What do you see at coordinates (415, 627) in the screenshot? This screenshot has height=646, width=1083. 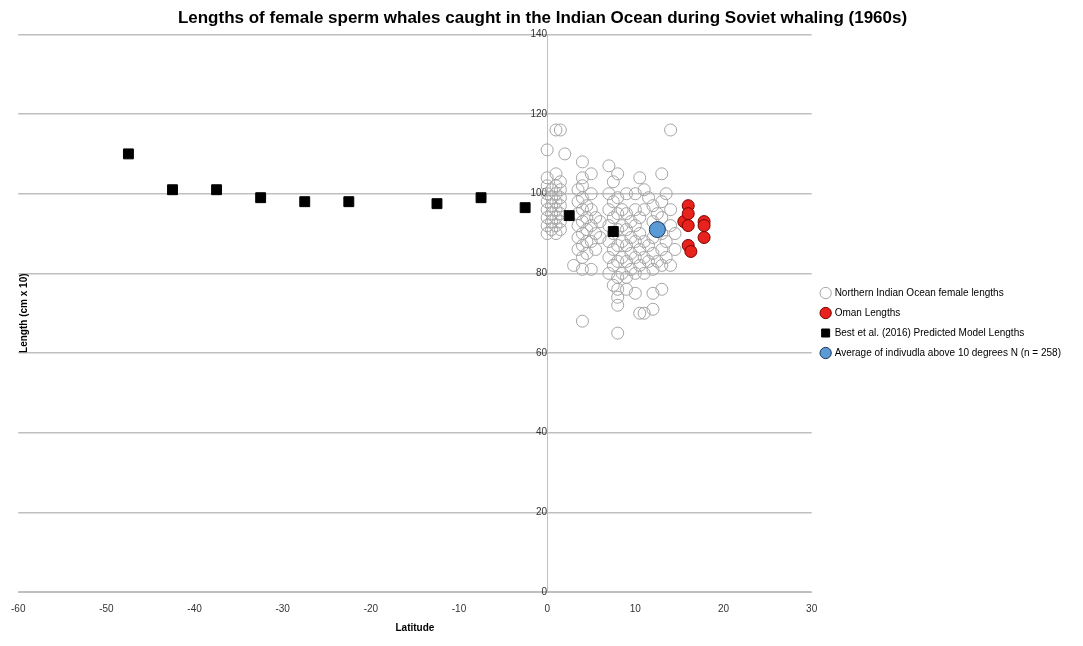 I see `x-axis-title: Latitude` at bounding box center [415, 627].